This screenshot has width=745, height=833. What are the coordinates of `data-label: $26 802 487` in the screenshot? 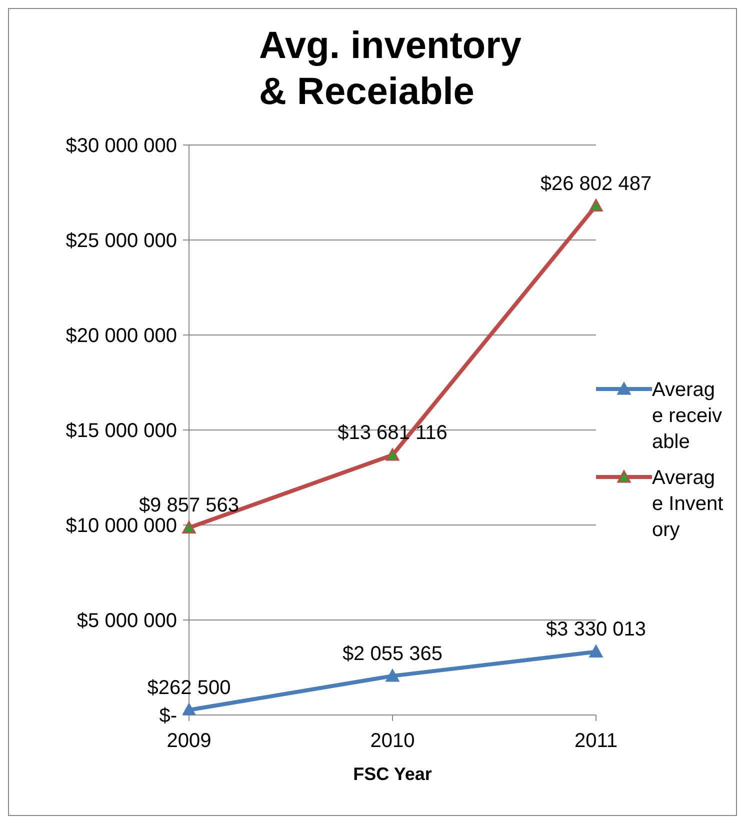 It's located at (596, 183).